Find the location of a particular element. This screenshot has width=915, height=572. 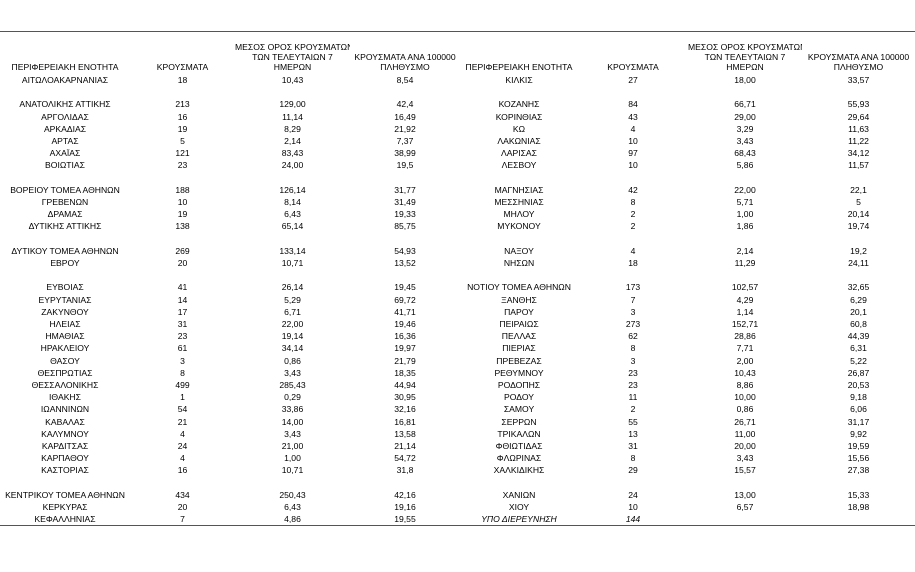

region-name: ΝΟΤΙΟΥ ΤΟΜΕΑ ΑΘΗΝΩΝ is located at coordinates (519, 287).